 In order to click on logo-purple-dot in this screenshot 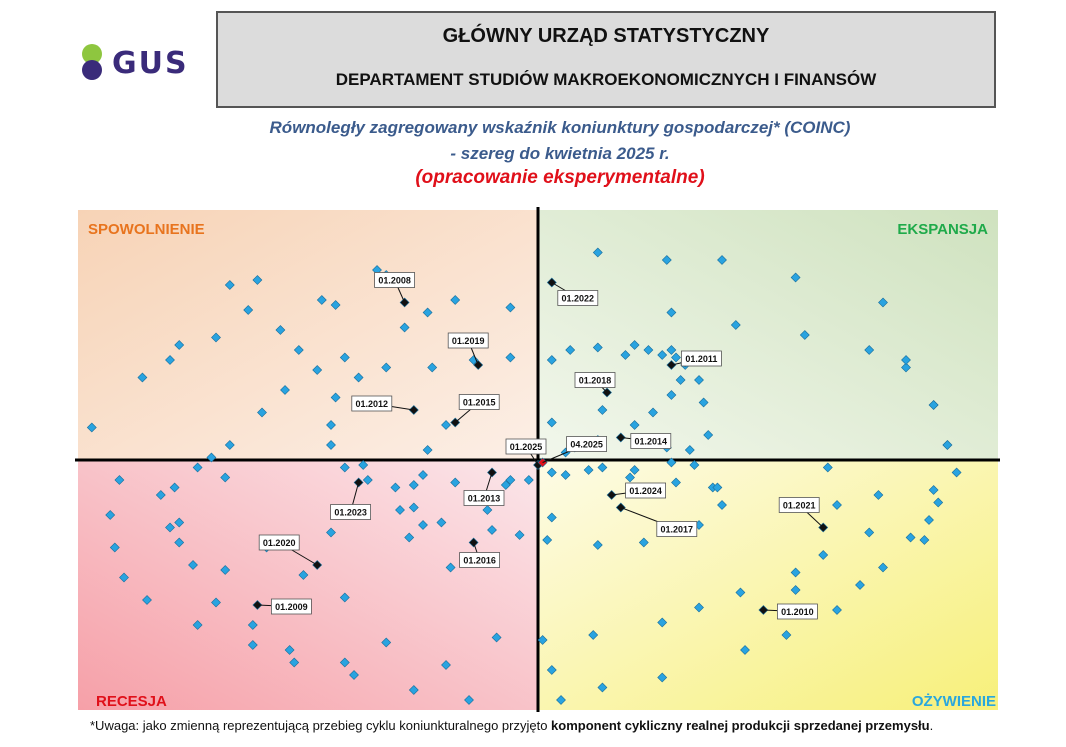, I will do `click(92, 70)`.